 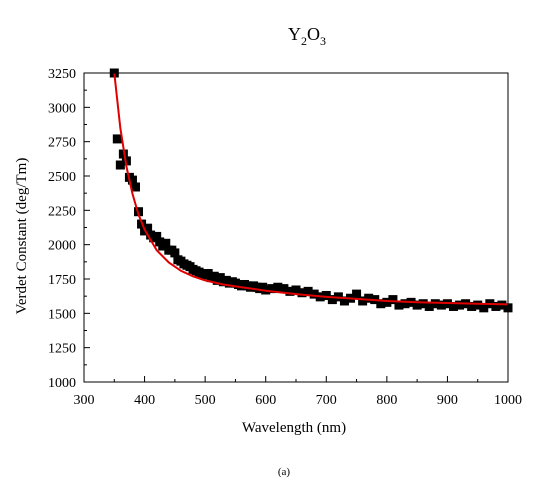 I want to click on x-tick-label: 1000, so click(x=508, y=400).